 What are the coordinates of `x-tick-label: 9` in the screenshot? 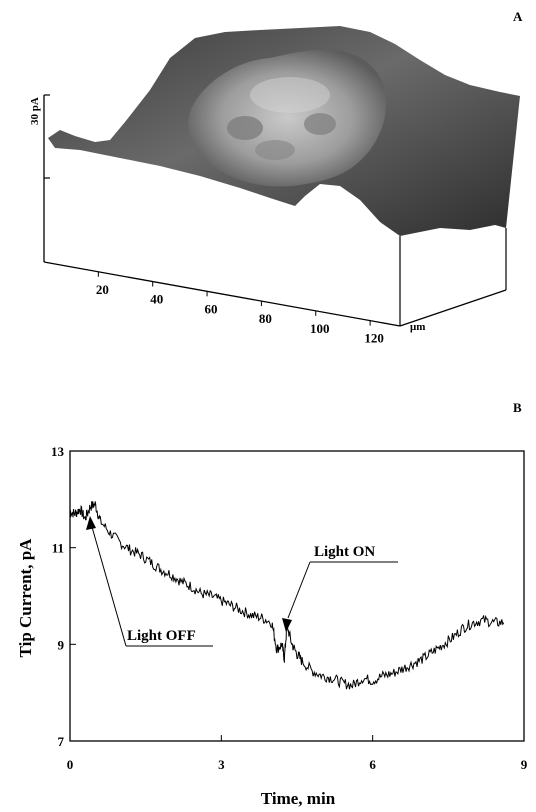 It's located at (524, 764).